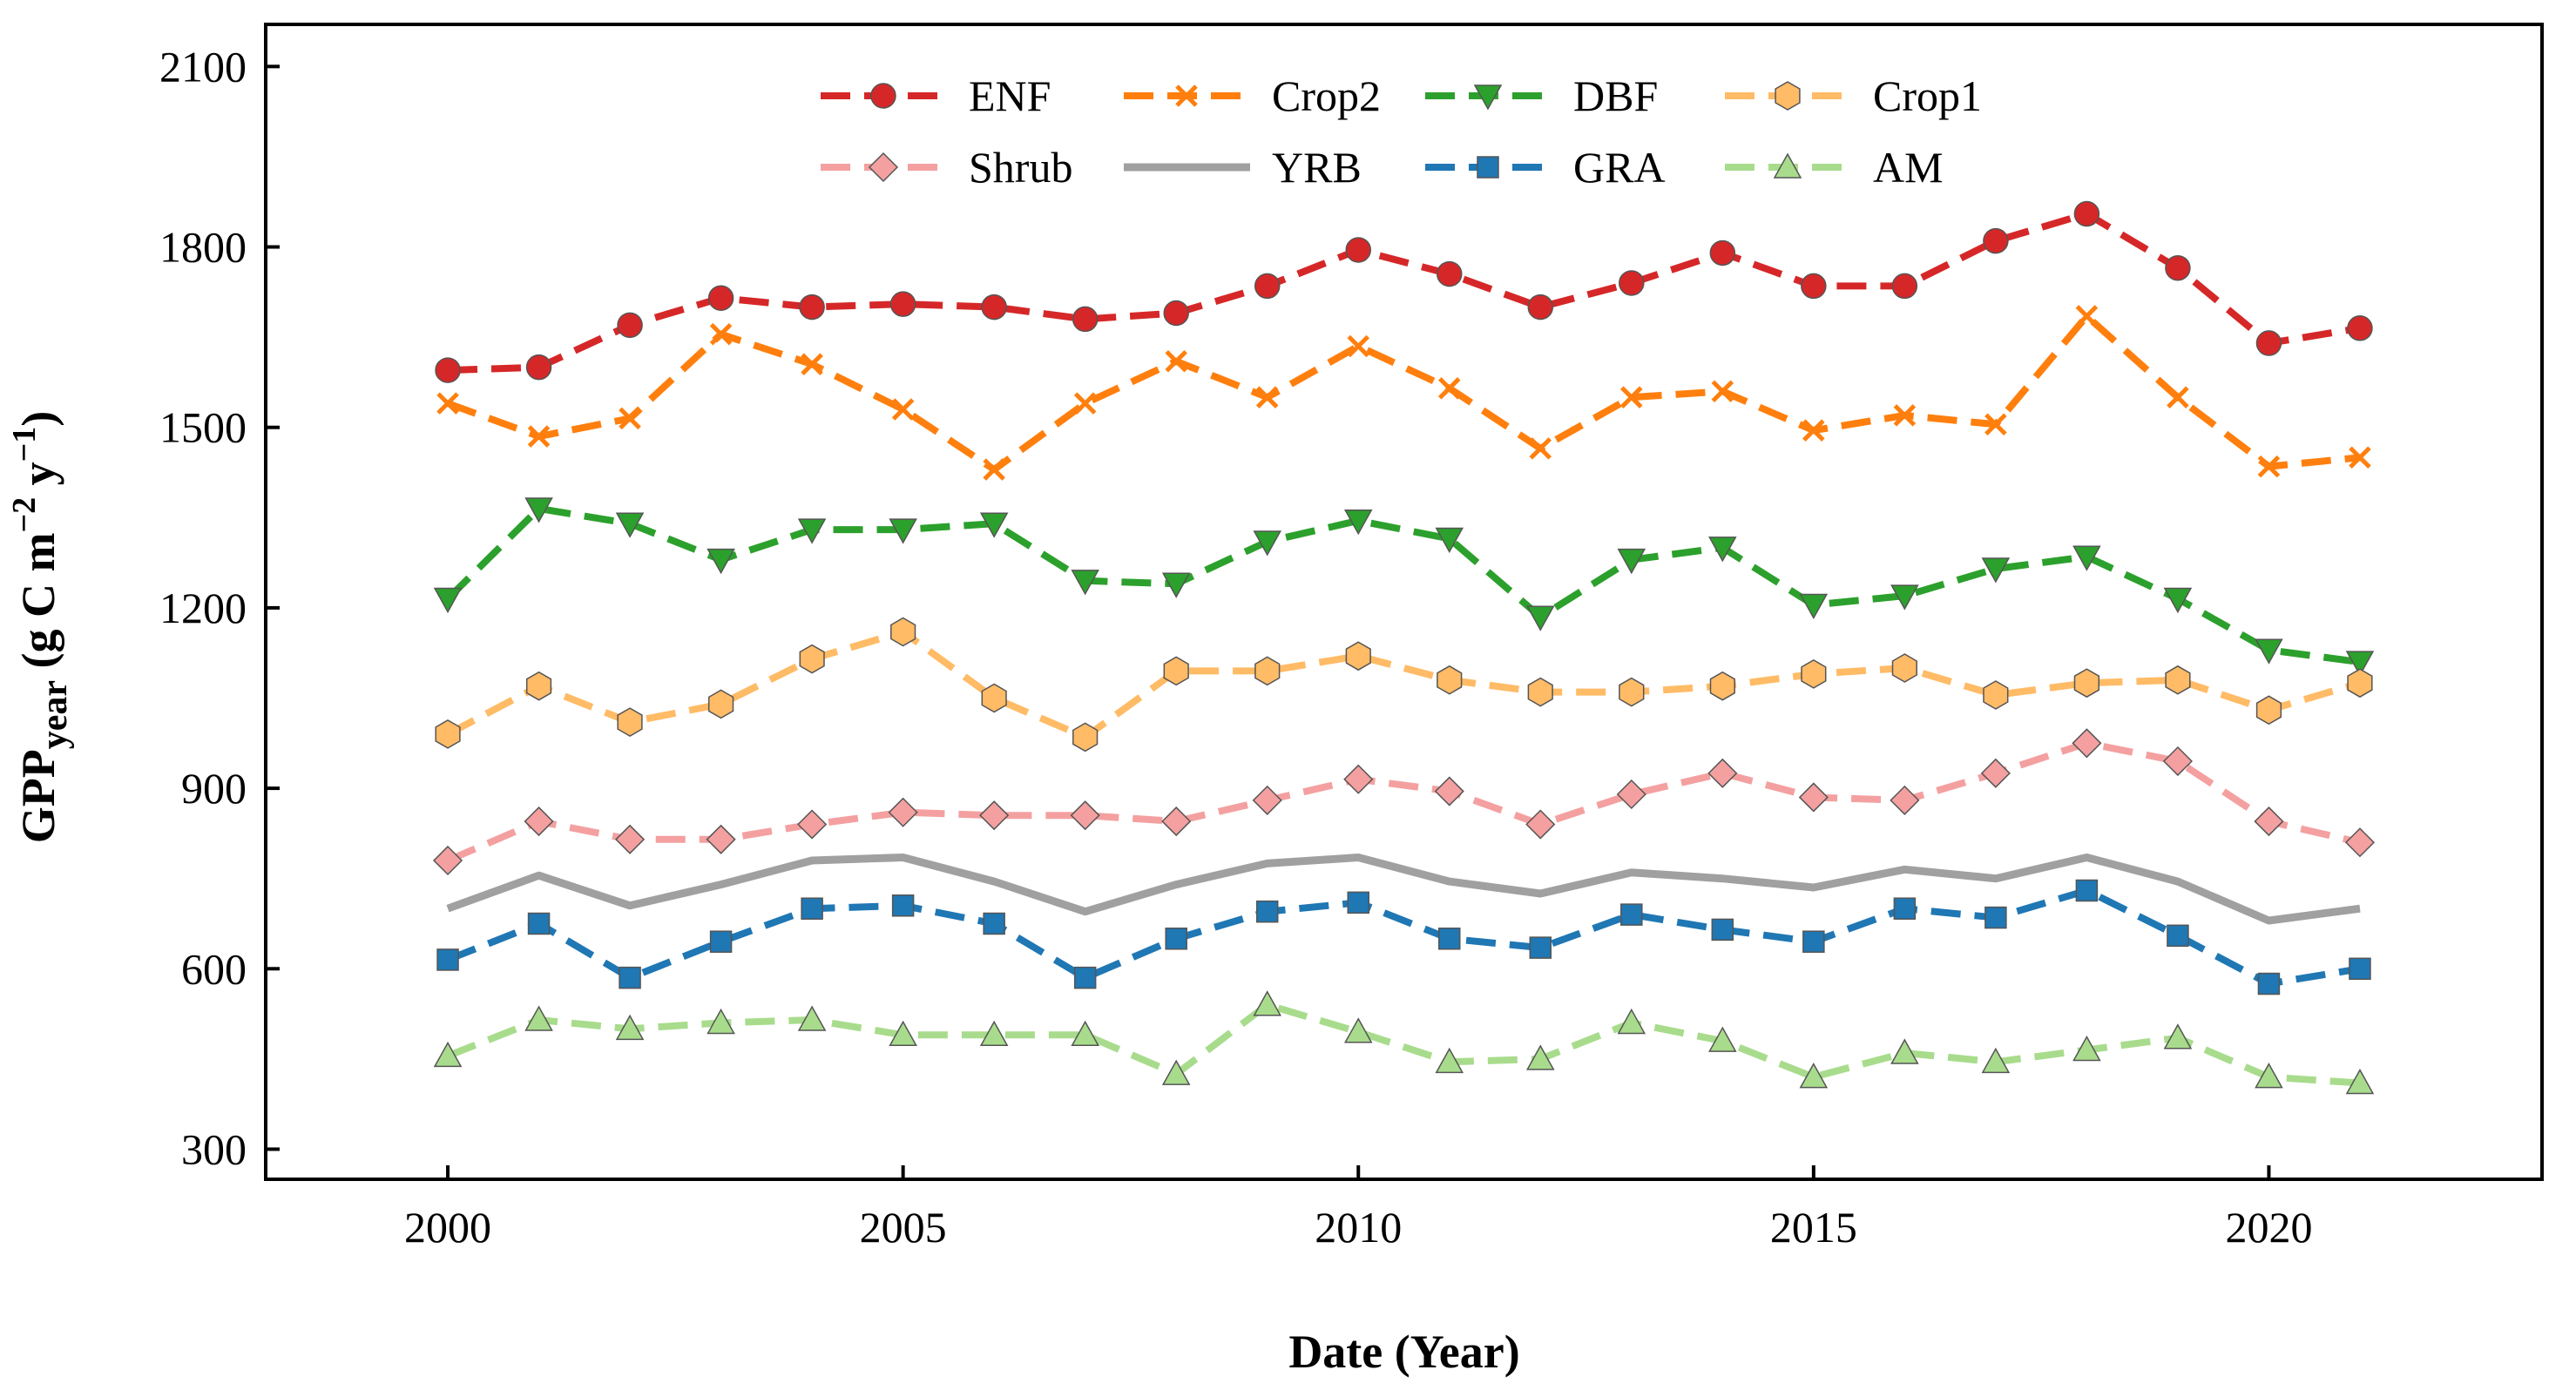  I want to click on legend: ENF Crop2 DBF Crop1 Shrub YRB GRA AM, so click(1401, 131).